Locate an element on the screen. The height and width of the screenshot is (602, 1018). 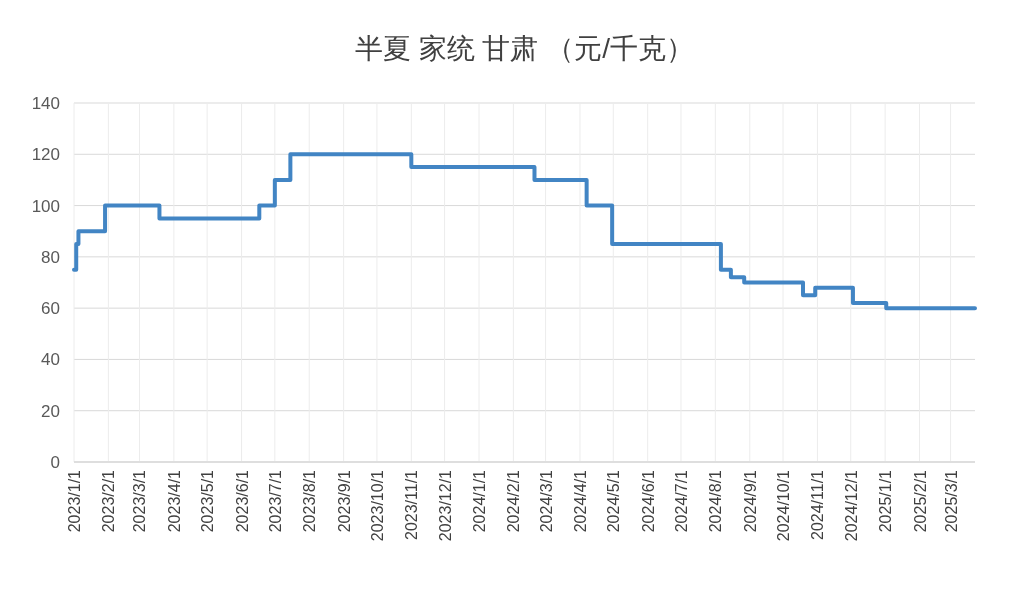
x-tick-label: 2023/7/1 is located at coordinates (275, 501).